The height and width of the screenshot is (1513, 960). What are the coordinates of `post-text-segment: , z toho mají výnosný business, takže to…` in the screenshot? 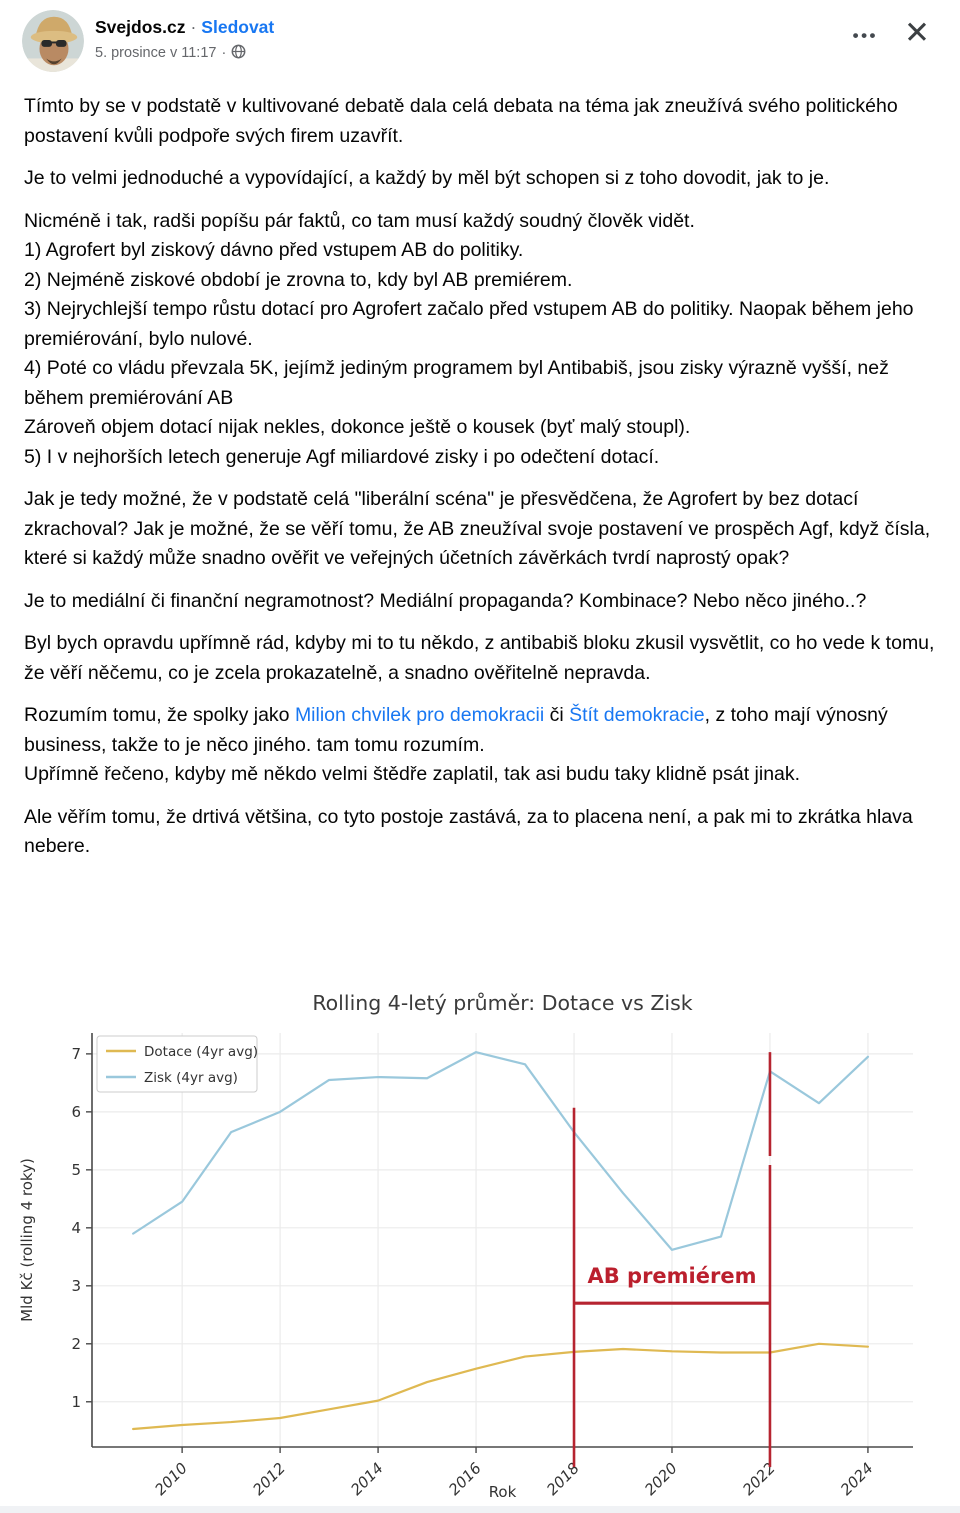 It's located at (456, 730).